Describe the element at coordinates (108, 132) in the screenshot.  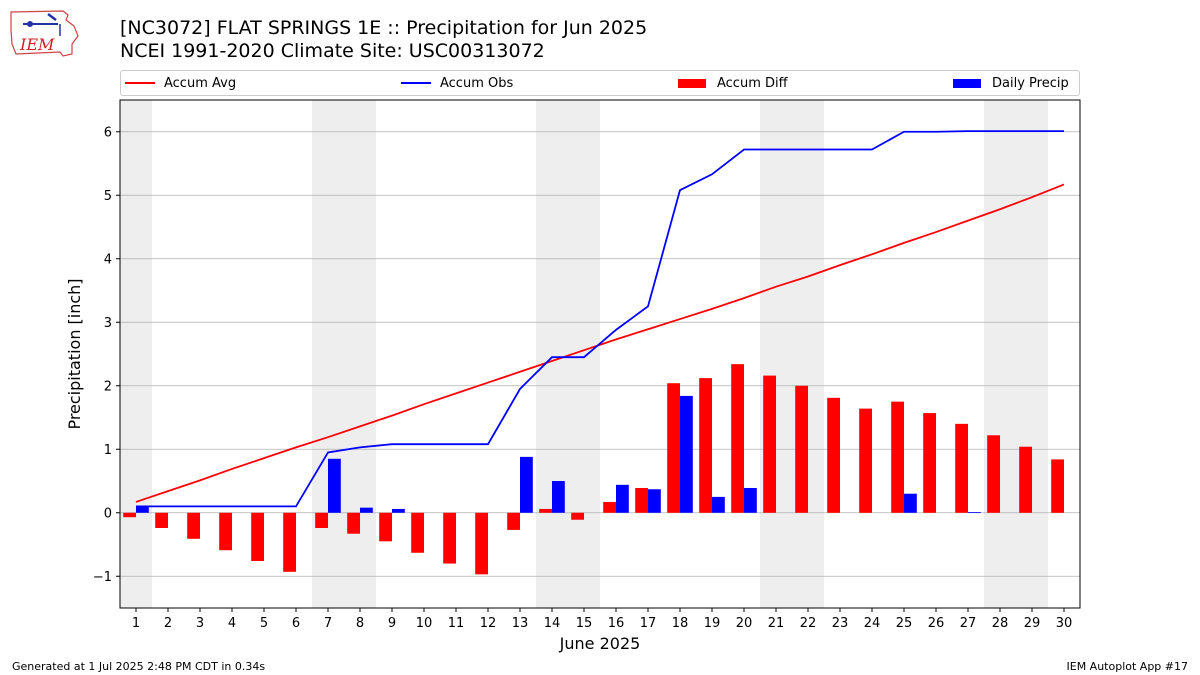
I see `y-tick-label-6: 6` at that location.